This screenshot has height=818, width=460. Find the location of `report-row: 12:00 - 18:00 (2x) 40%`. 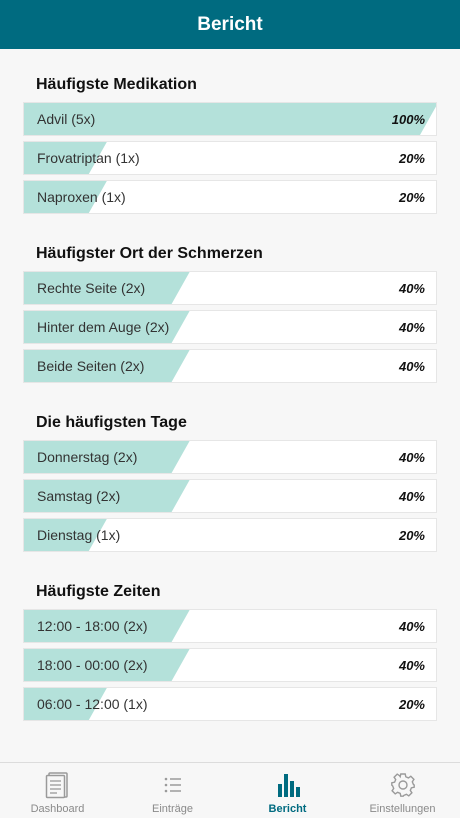

report-row: 12:00 - 18:00 (2x) 40% is located at coordinates (230, 626).